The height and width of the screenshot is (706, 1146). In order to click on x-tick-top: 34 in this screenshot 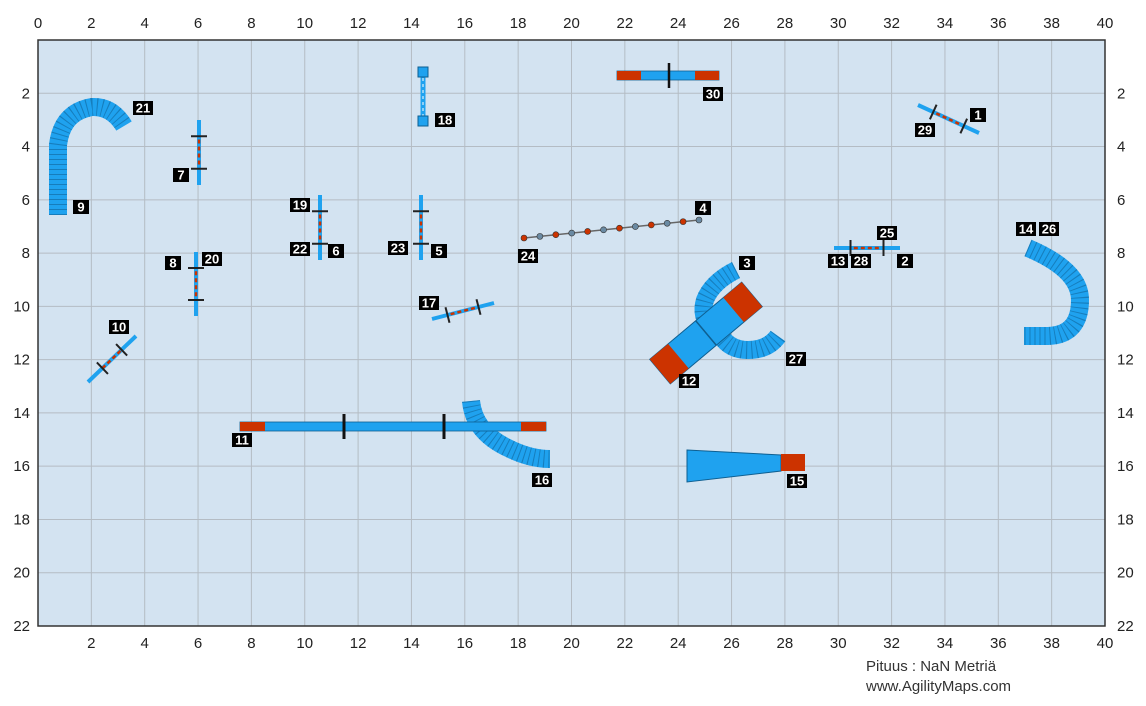, I will do `click(945, 23)`.